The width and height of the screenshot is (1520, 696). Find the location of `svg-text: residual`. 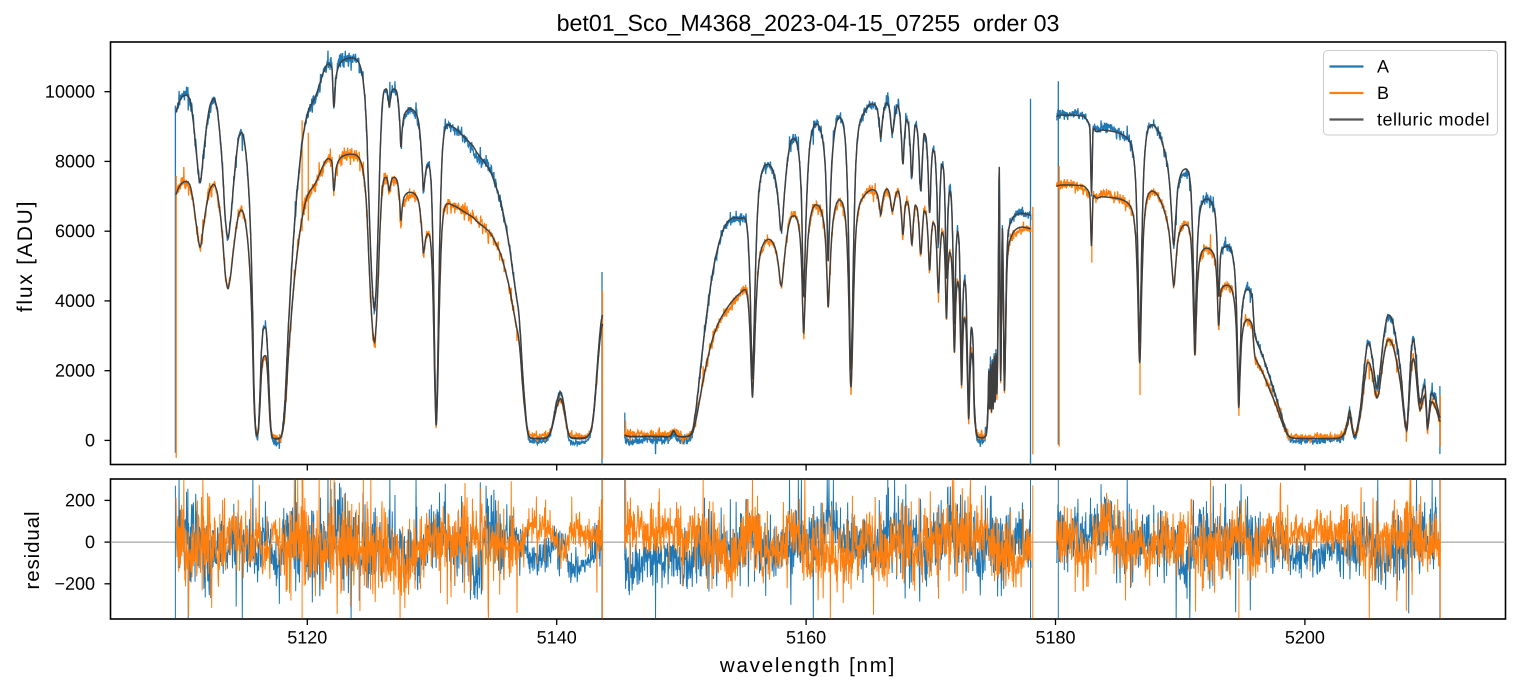

svg-text: residual is located at coordinates (32, 550).